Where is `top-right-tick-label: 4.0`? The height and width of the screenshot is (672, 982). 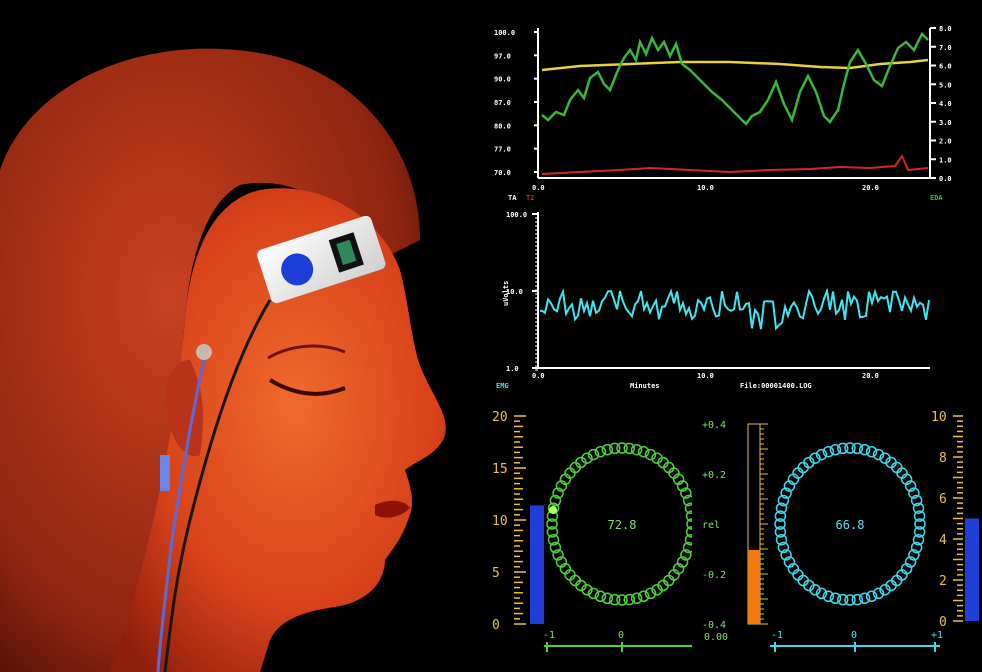
top-right-tick-label: 4.0 is located at coordinates (945, 104).